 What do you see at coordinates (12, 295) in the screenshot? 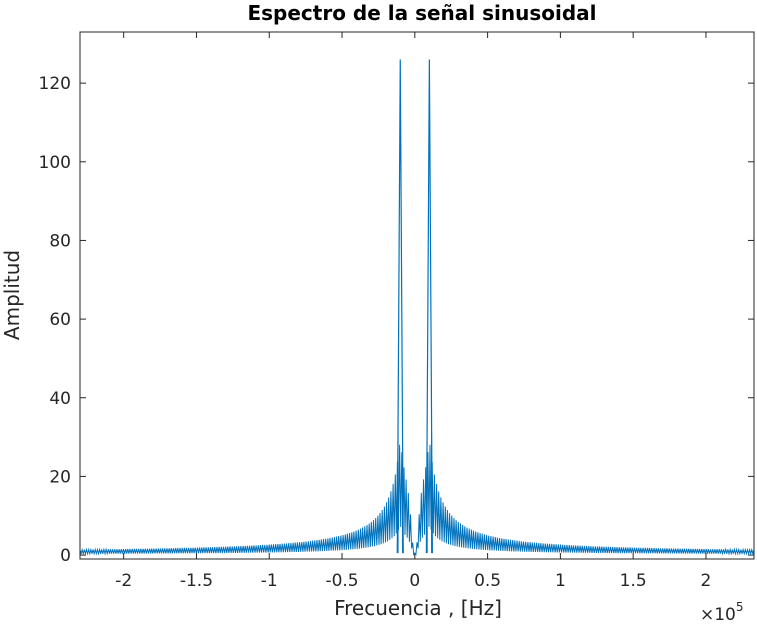
I see `y-axis-label: Amplitud` at bounding box center [12, 295].